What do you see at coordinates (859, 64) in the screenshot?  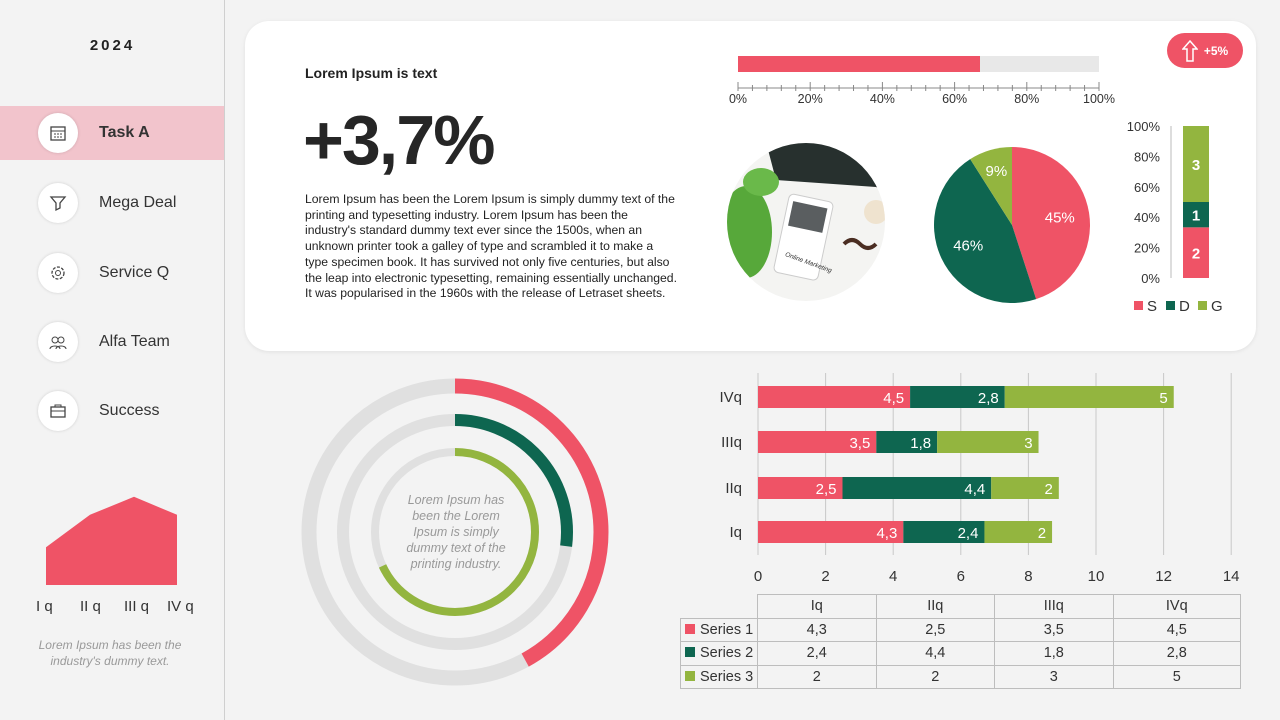 I see `progress-fill` at bounding box center [859, 64].